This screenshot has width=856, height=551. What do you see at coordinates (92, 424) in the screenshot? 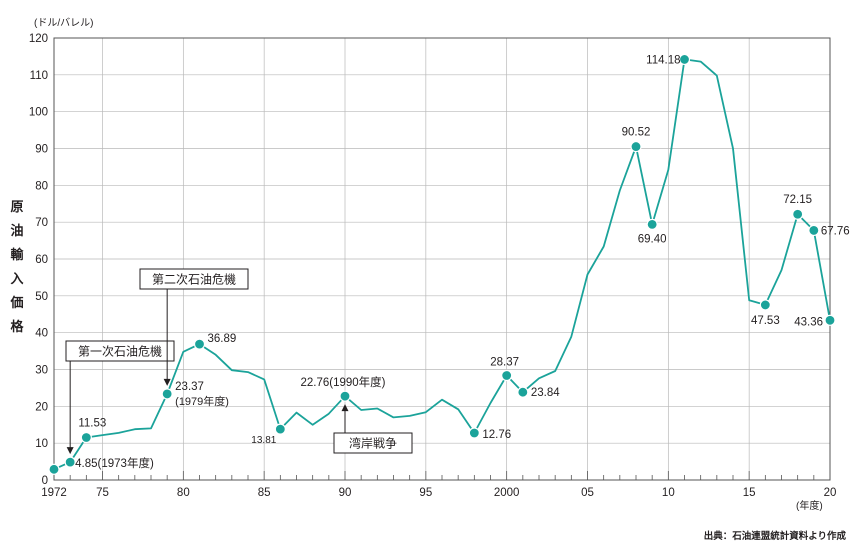
I see `data-label: 11.53` at bounding box center [92, 424].